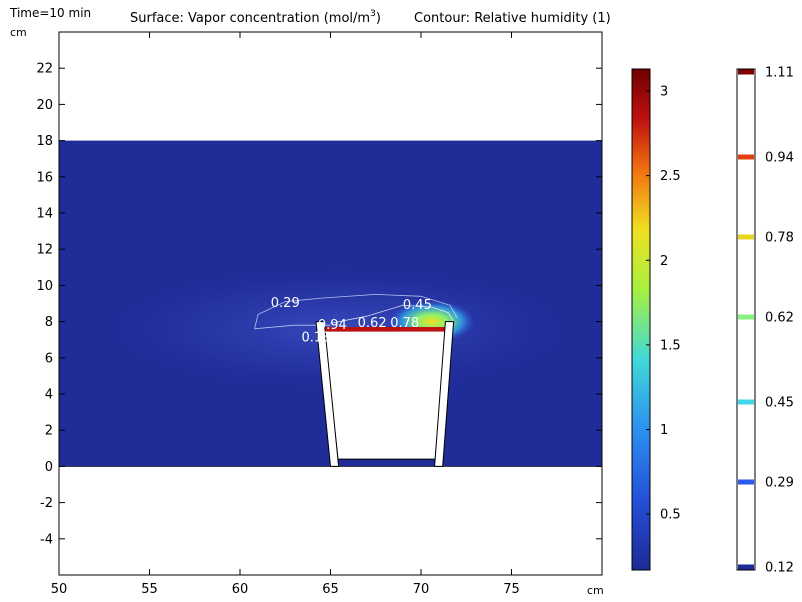  What do you see at coordinates (664, 430) in the screenshot?
I see `surface-colorbar-tick-label: 1` at bounding box center [664, 430].